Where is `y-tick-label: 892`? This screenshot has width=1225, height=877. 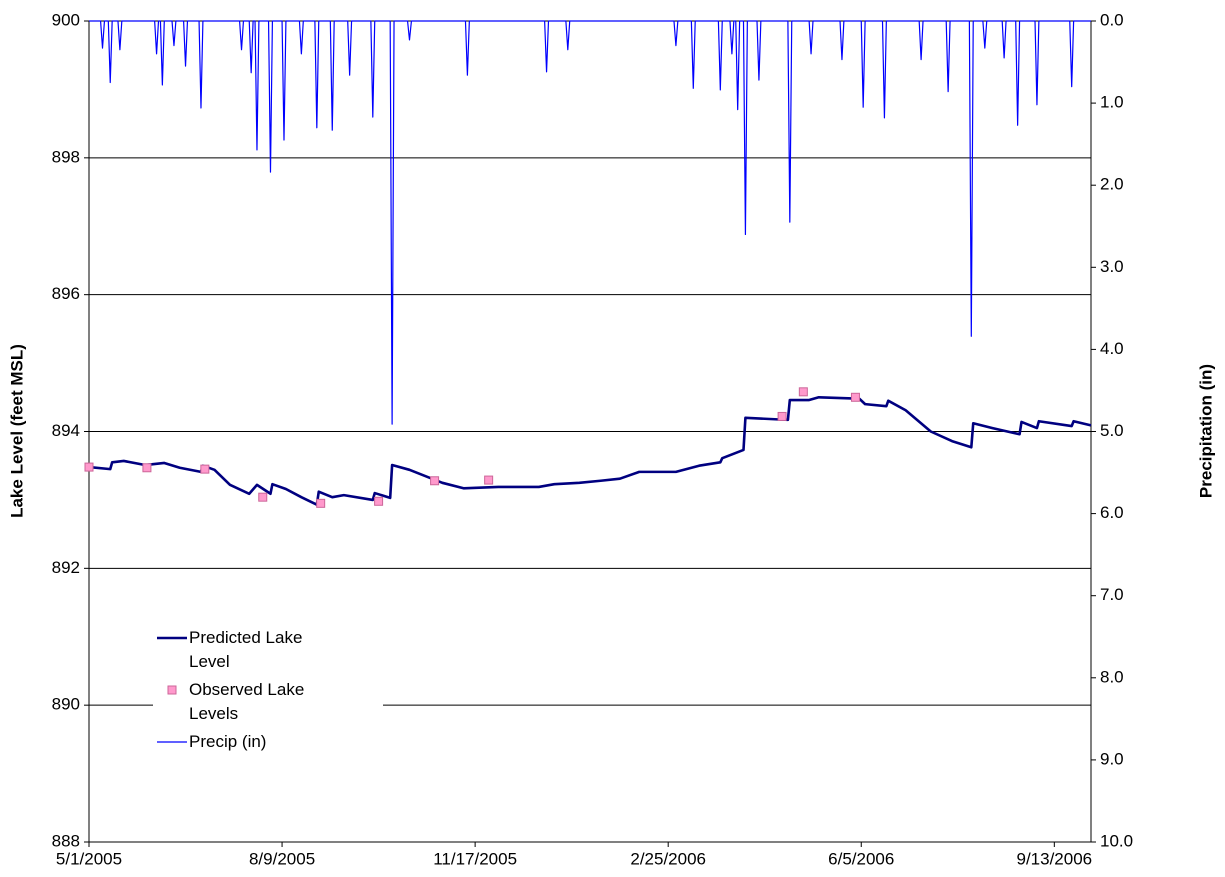
y-tick-label: 892 is located at coordinates (66, 567).